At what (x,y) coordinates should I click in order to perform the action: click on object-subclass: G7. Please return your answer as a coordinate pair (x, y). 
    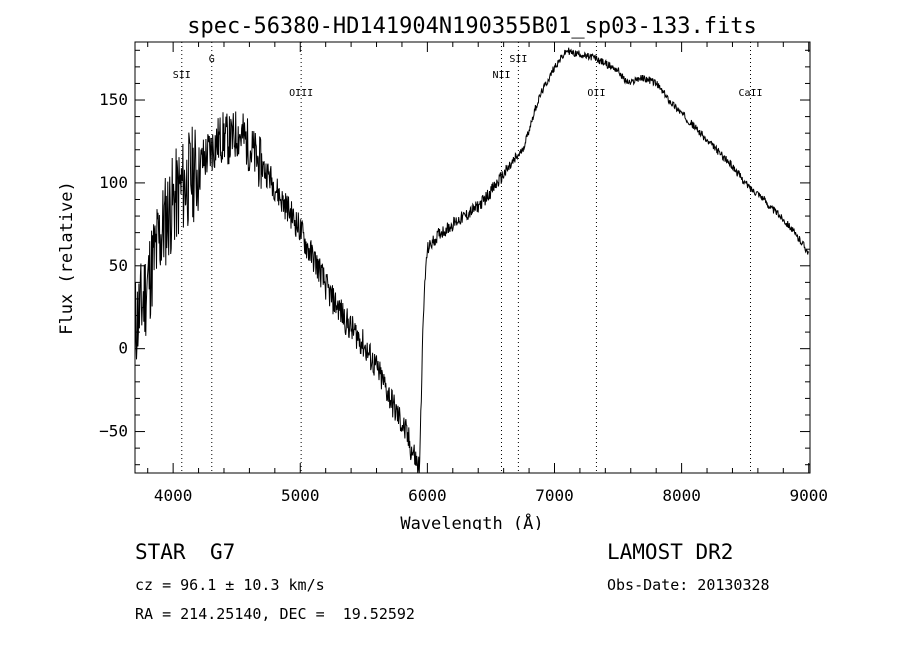
    Looking at the image, I should click on (223, 552).